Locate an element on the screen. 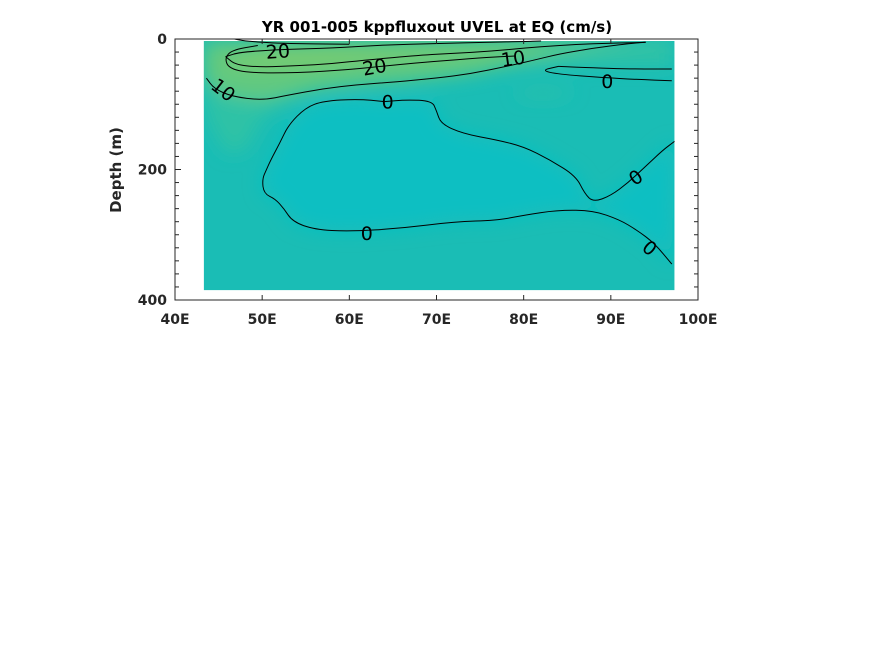  x-tick-label: 100E is located at coordinates (698, 320).